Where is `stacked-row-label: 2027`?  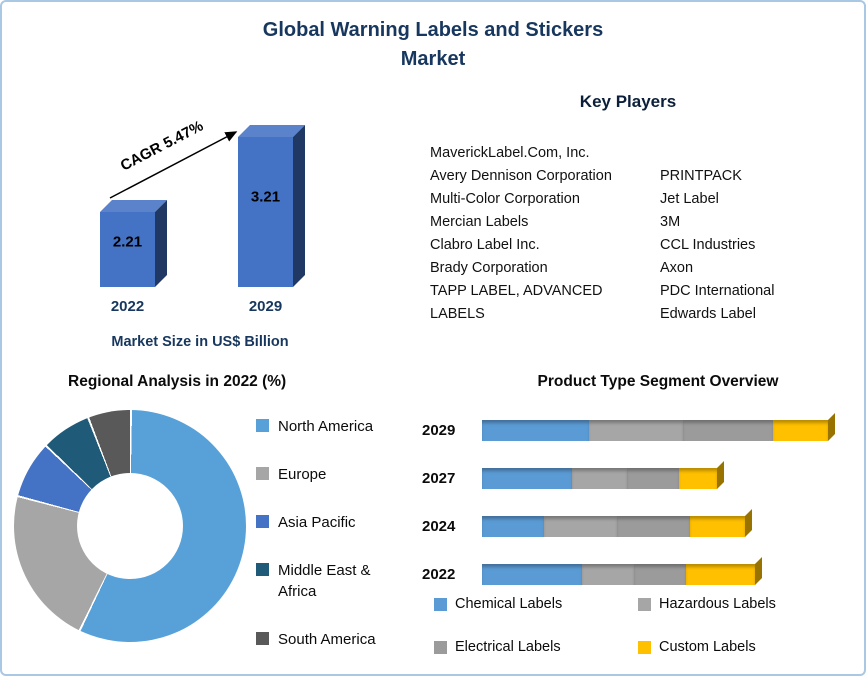 stacked-row-label: 2027 is located at coordinates (439, 478).